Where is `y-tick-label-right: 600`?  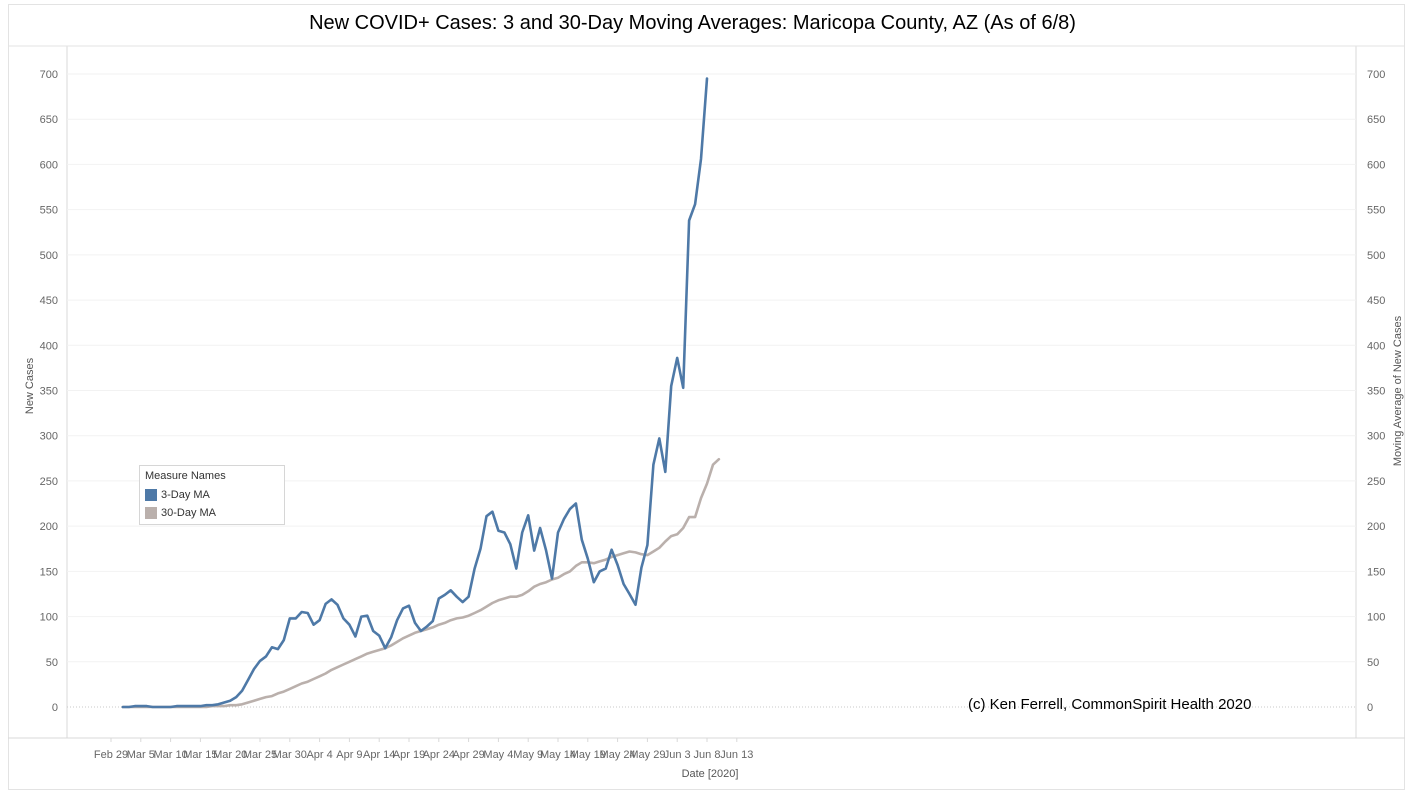
y-tick-label-right: 600 is located at coordinates (1376, 165).